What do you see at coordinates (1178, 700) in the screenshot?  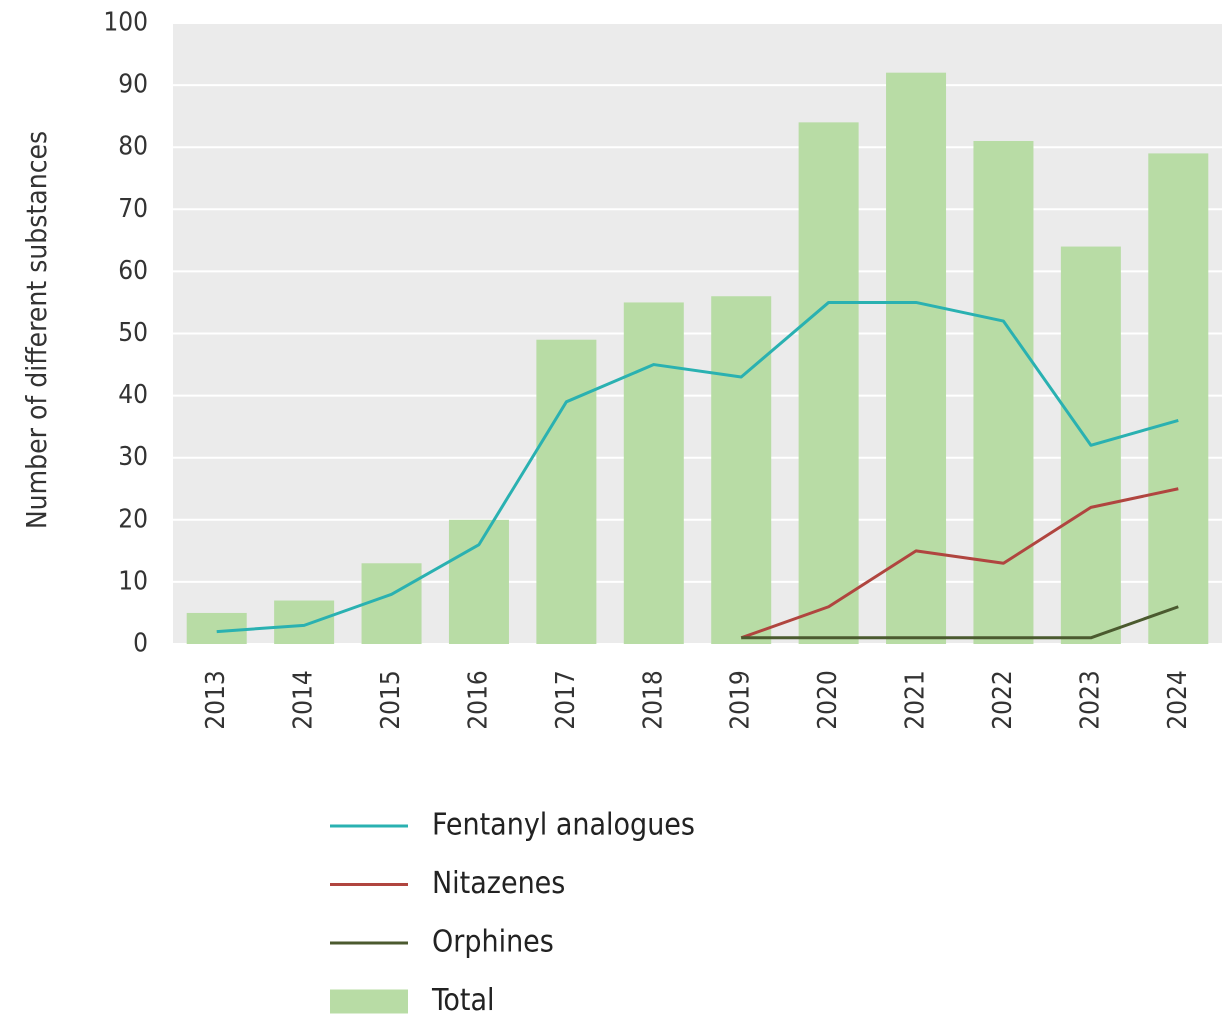 I see `x-tick-label: 2024` at bounding box center [1178, 700].